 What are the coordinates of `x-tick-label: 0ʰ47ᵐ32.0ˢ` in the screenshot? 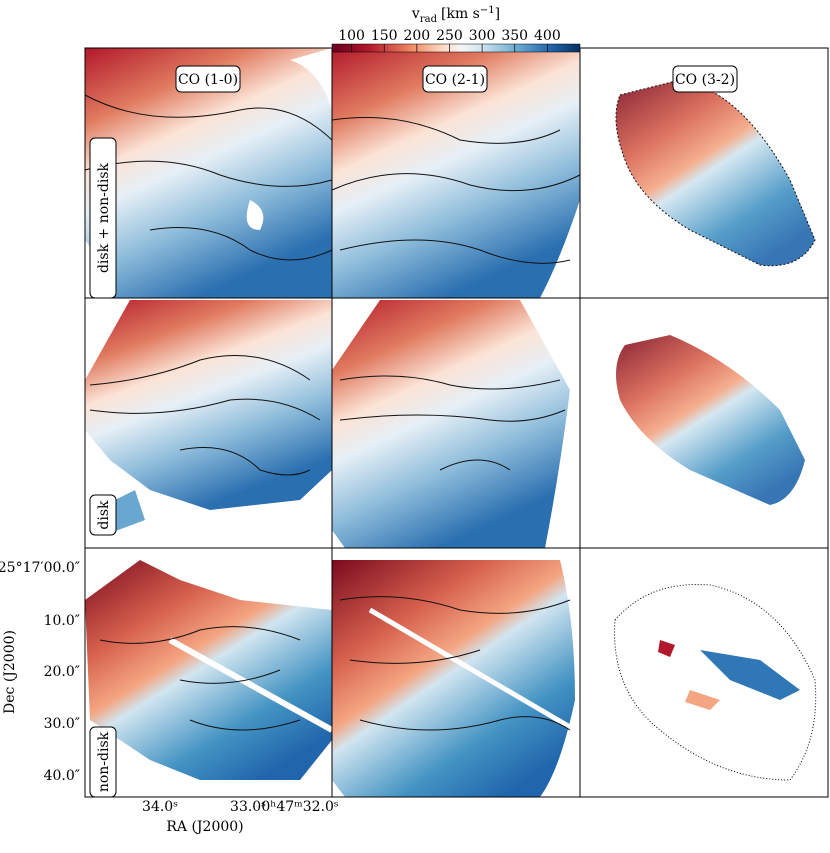 It's located at (300, 807).